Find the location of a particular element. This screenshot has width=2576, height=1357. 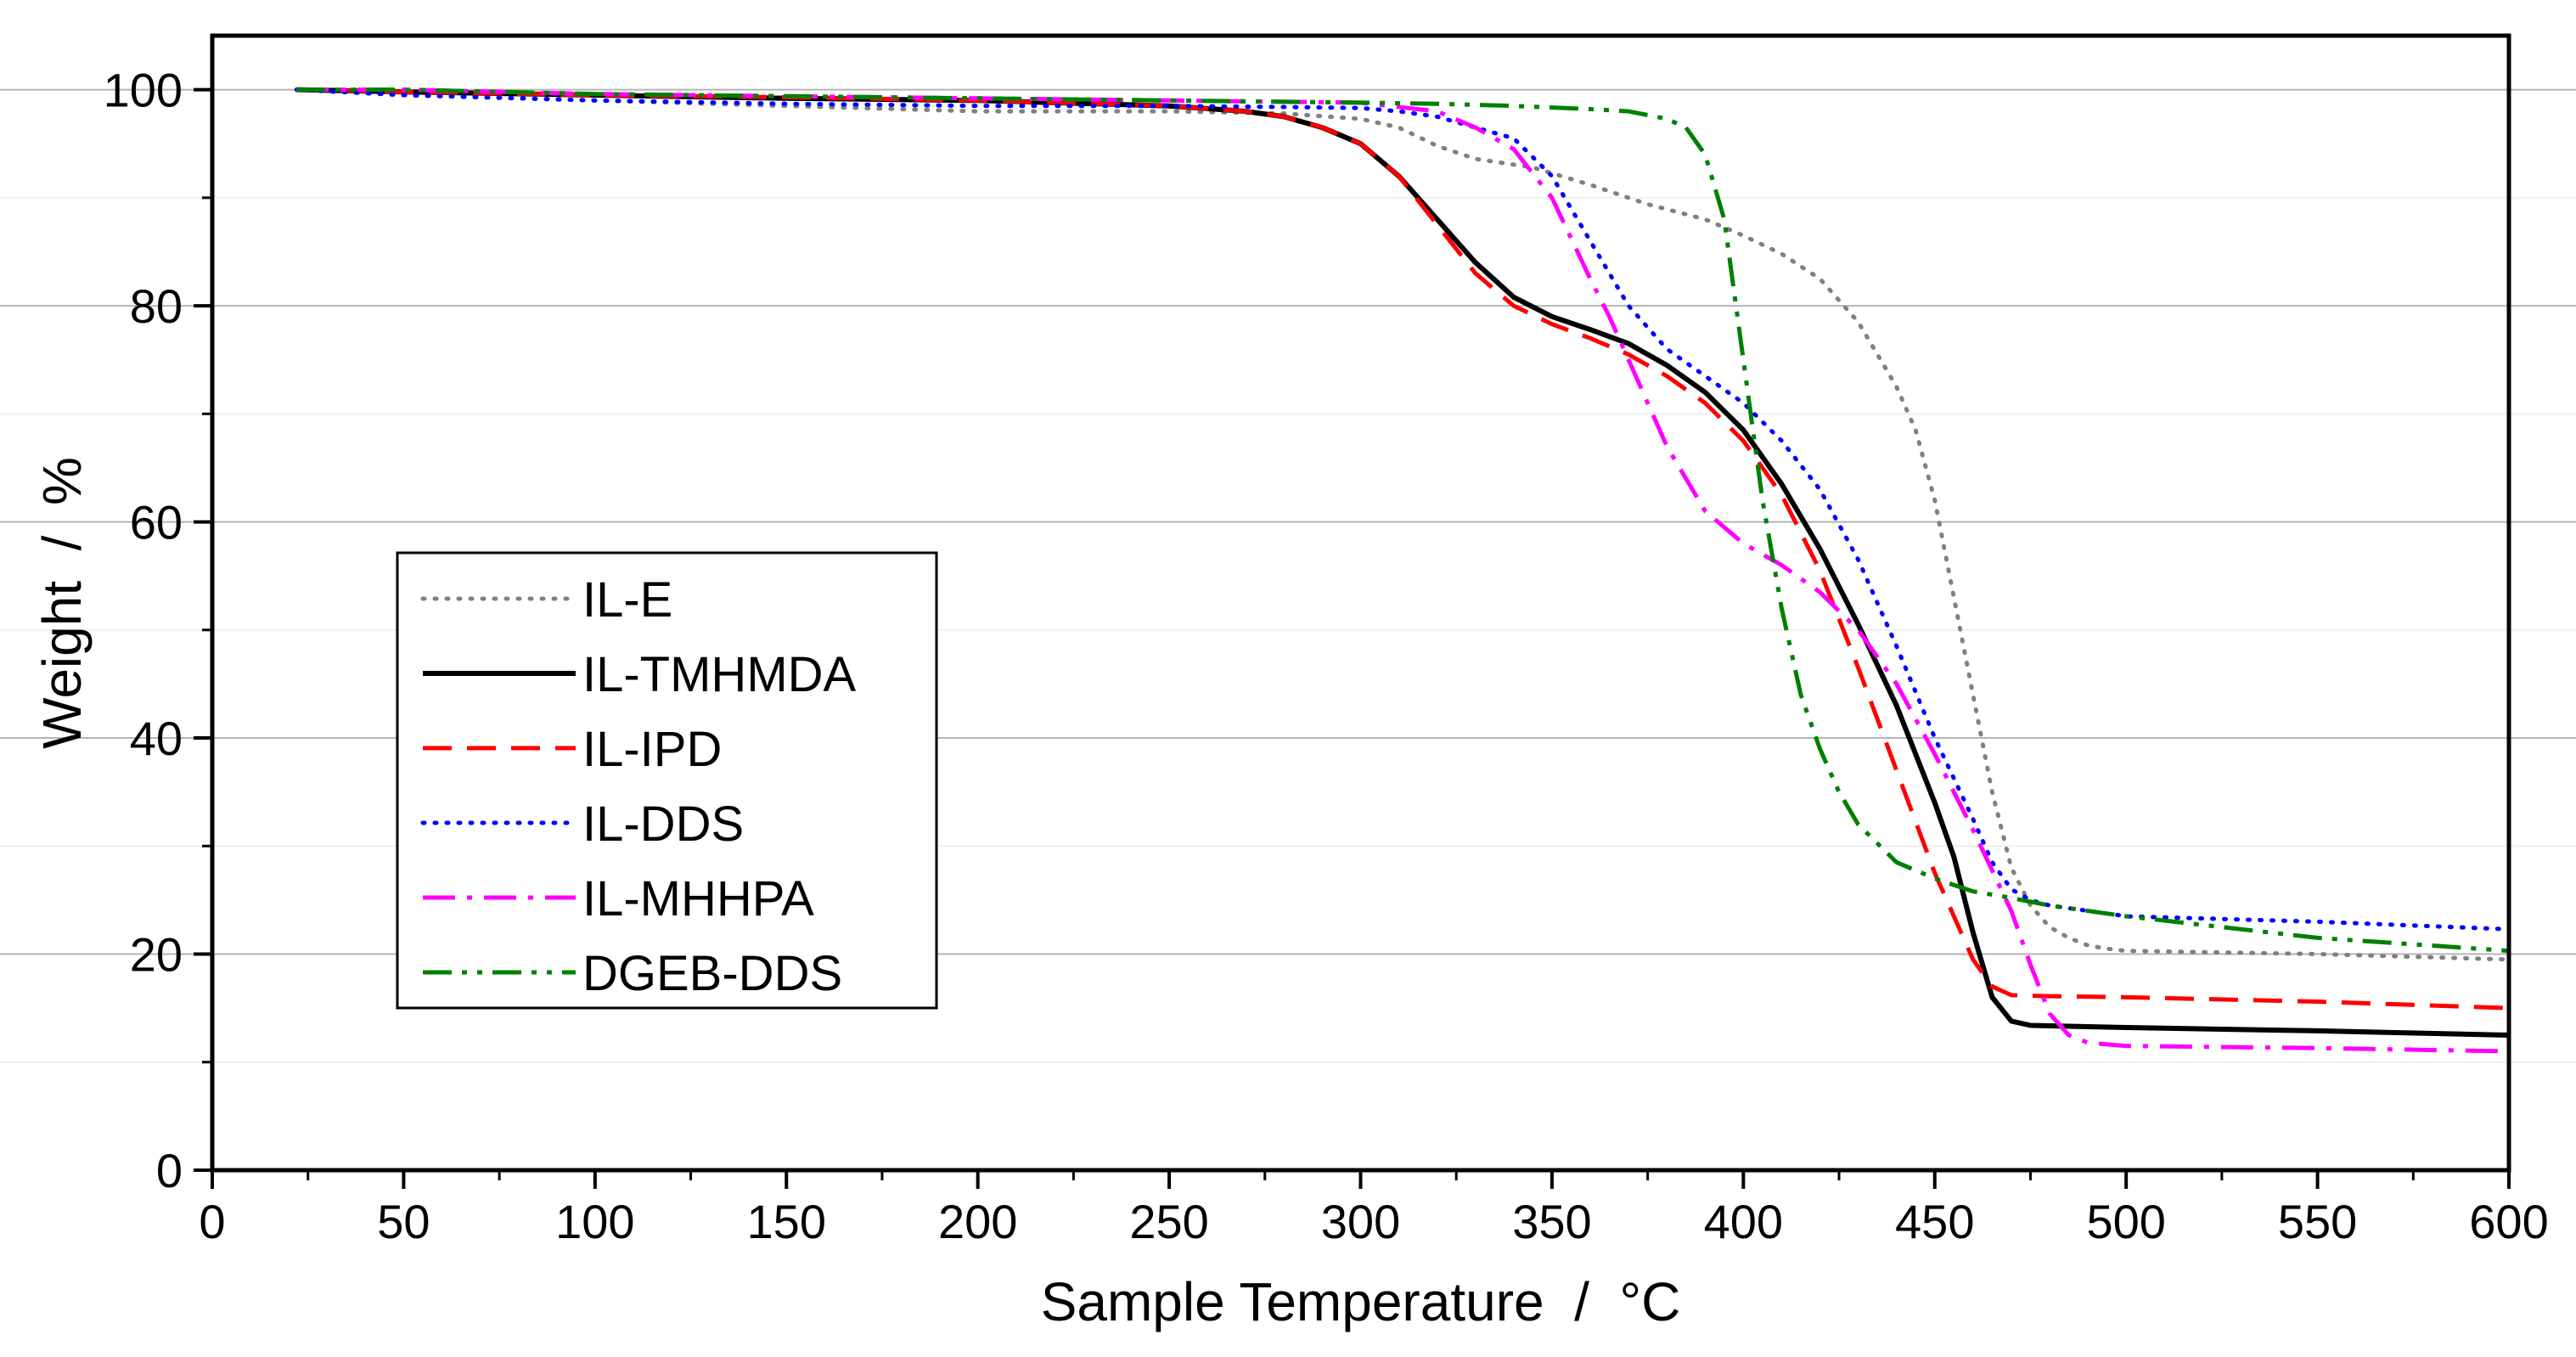

x-axis-label: Sample Temperature / °C is located at coordinates (1361, 1301).